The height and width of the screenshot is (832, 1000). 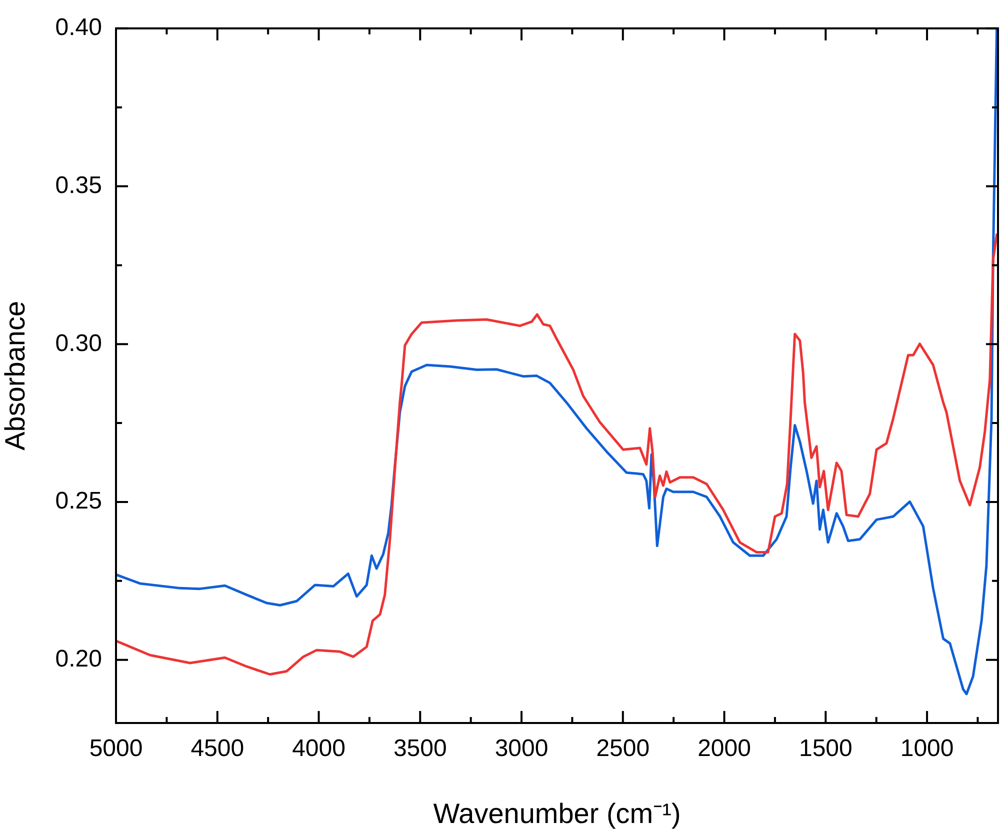 I want to click on x-axis-title: Wavenumber (cm⁻¹), so click(x=557, y=813).